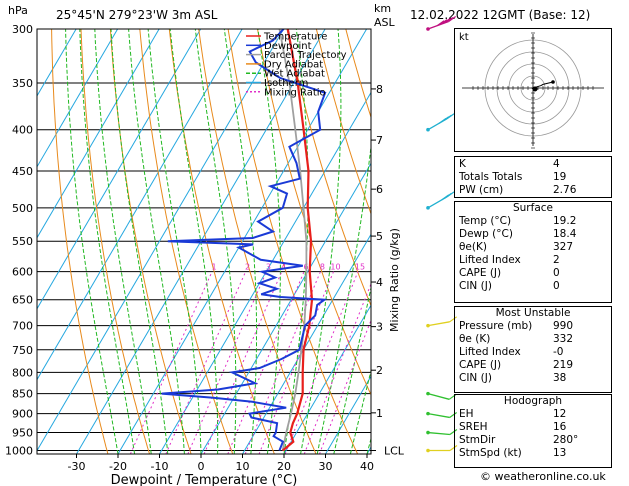 The height and width of the screenshot is (486, 629). I want to click on dry-adiabat-line, so click(221, 241).